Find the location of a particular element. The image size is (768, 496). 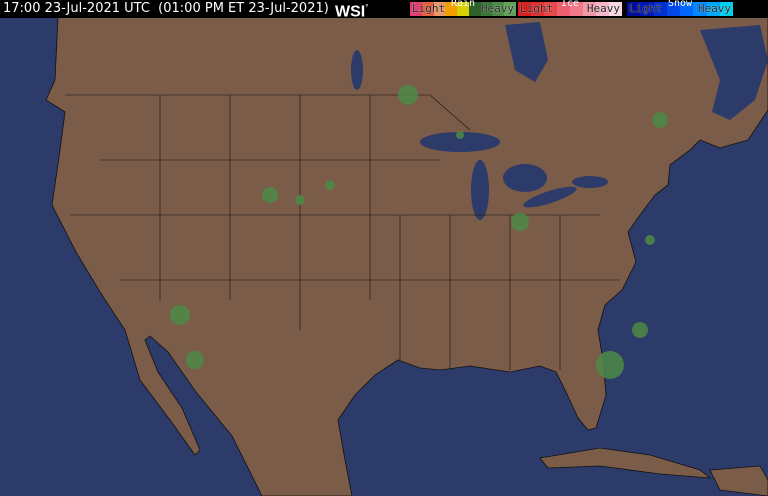

legend-ice: Ice Light Heavy is located at coordinates (570, 8).